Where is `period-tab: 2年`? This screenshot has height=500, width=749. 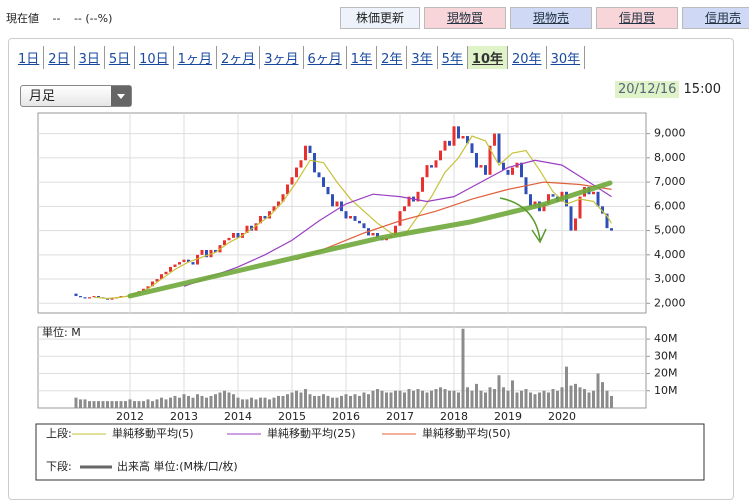 period-tab: 2年 is located at coordinates (392, 57).